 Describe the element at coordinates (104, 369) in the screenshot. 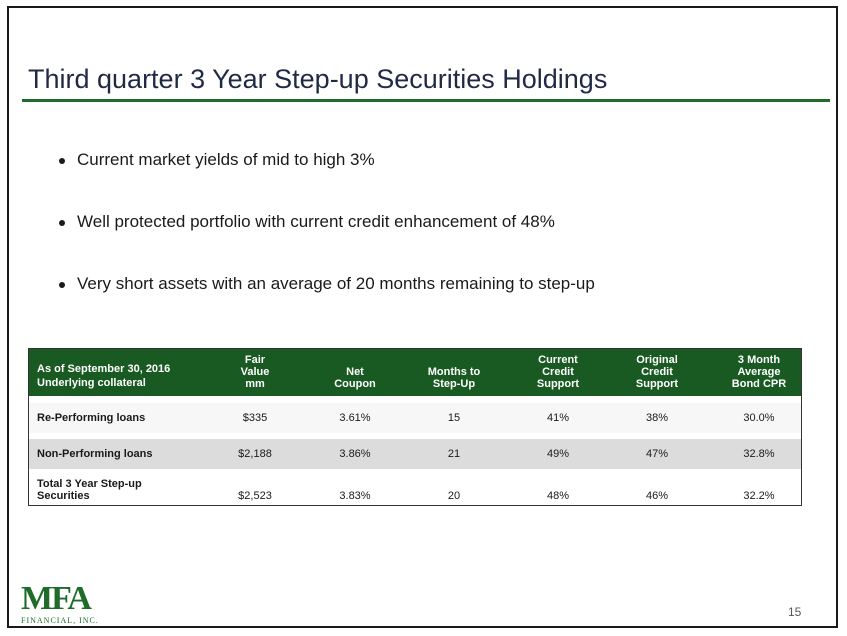

I see `header-as-of: As of September 30, 2016` at that location.